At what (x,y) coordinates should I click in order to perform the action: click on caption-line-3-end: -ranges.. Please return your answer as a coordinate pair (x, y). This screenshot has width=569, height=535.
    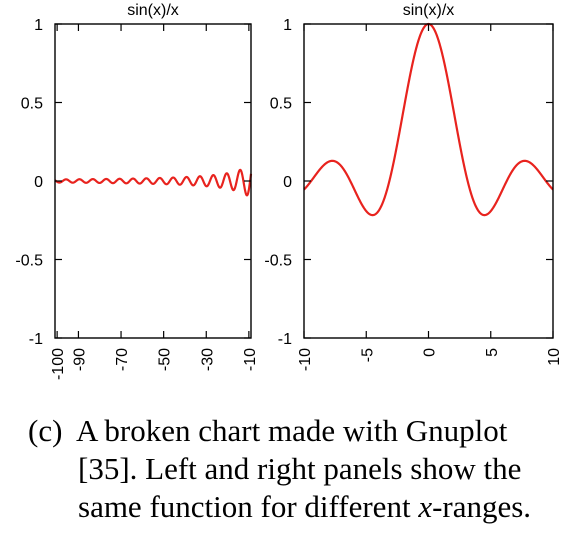
    Looking at the image, I should click on (482, 506).